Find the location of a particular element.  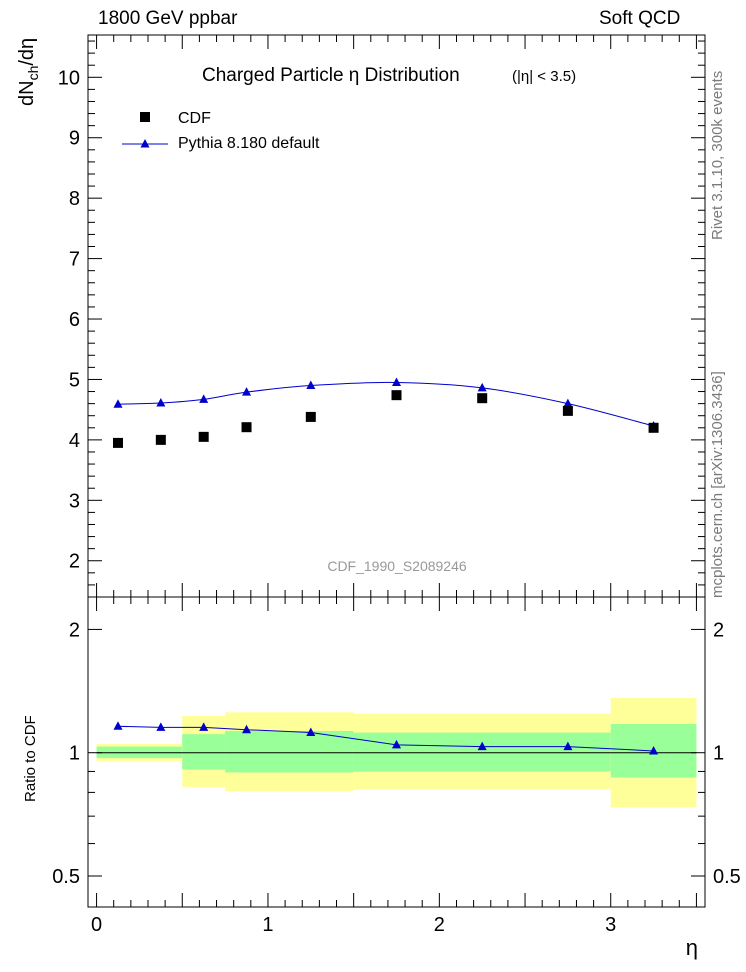

ratio-x-tick-label: 0 is located at coordinates (96, 925).